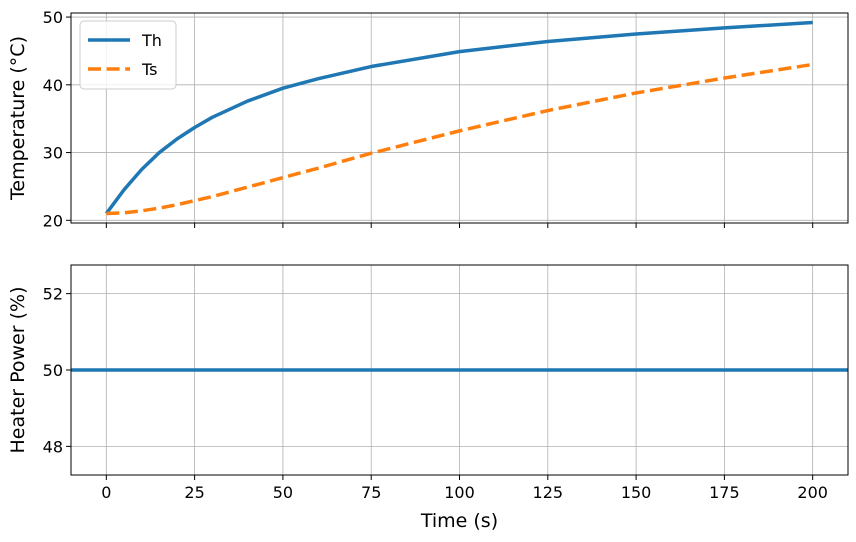 The height and width of the screenshot is (542, 856). I want to click on y-axis-label: Temperature (°C), so click(18, 118).